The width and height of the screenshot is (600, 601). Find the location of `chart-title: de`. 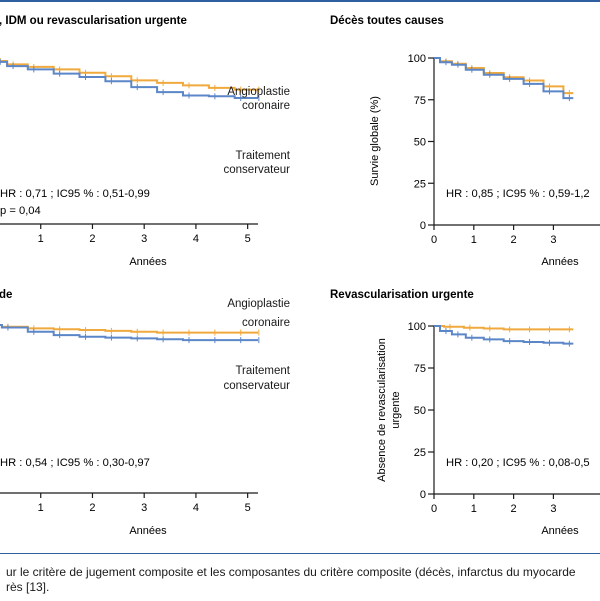

chart-title: de is located at coordinates (6, 295).